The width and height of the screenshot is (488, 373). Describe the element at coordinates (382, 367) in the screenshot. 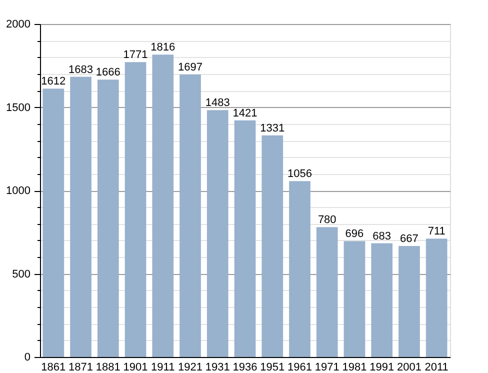

I see `x-tick-label: 1991` at that location.